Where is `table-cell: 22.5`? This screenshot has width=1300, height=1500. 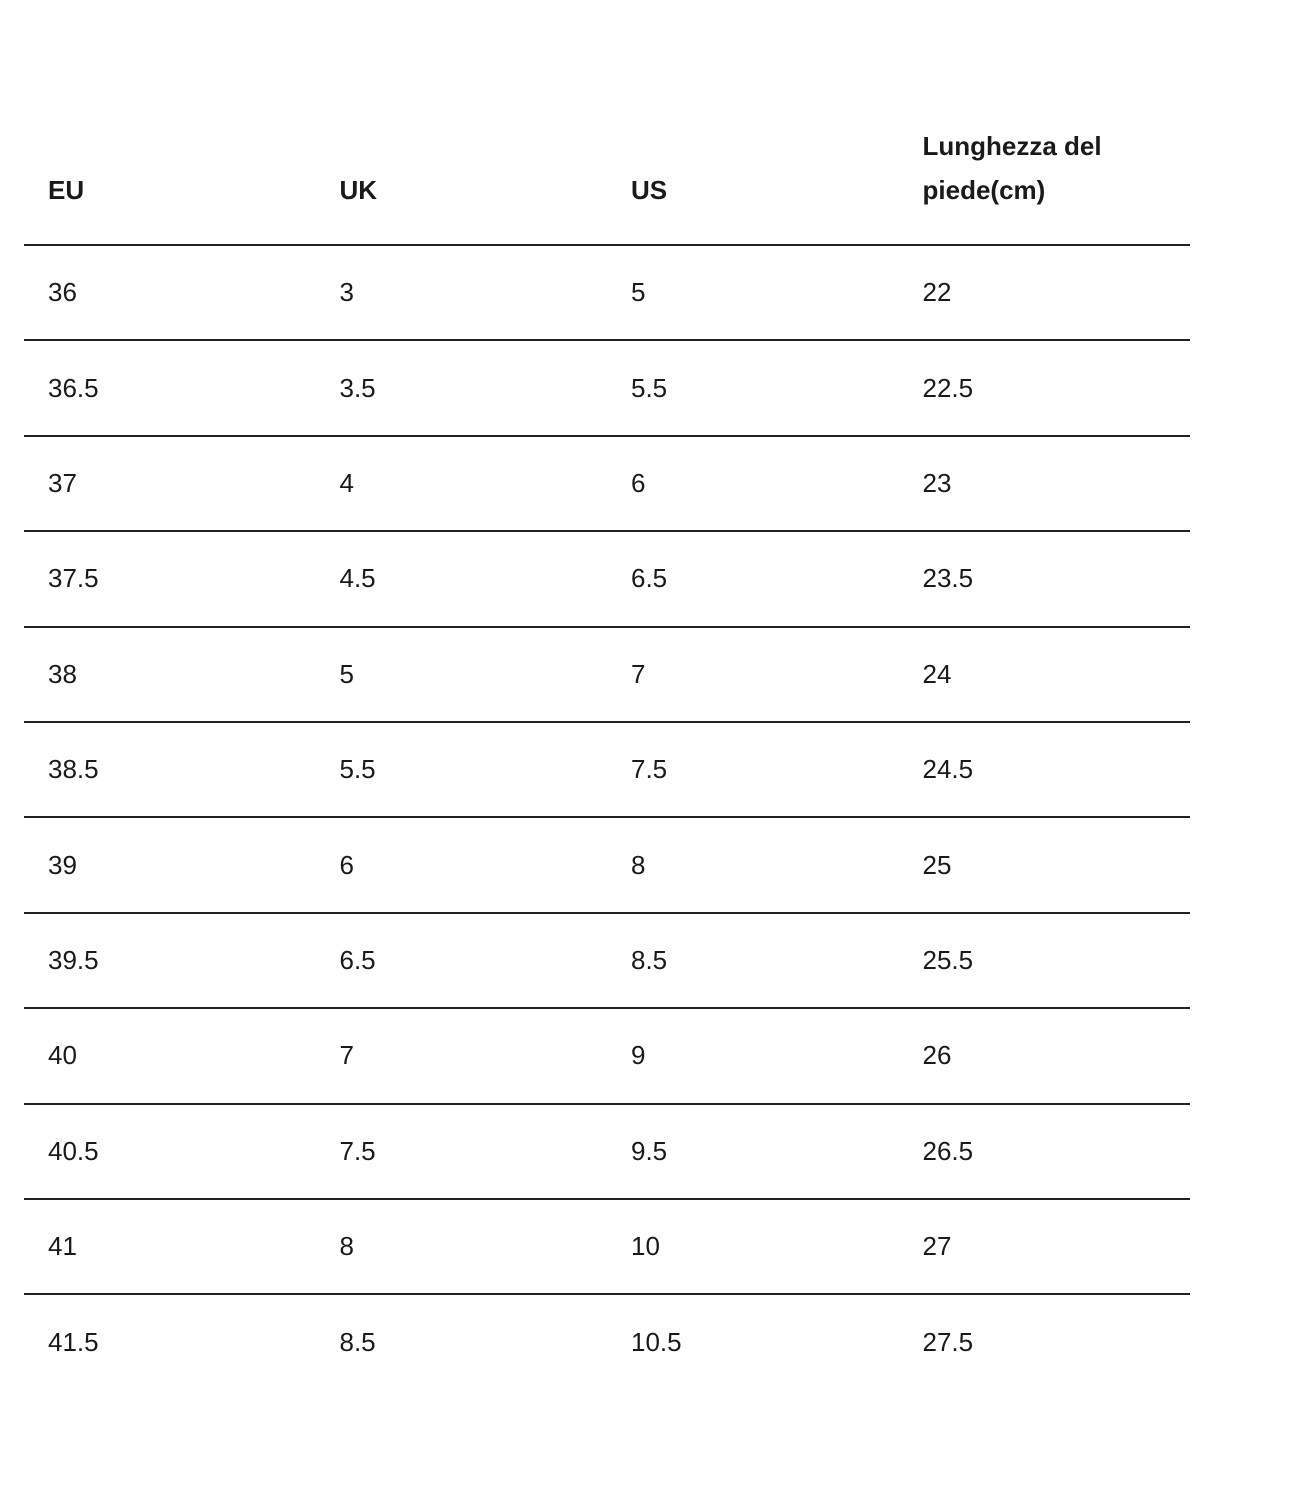 table-cell: 22.5 is located at coordinates (948, 387).